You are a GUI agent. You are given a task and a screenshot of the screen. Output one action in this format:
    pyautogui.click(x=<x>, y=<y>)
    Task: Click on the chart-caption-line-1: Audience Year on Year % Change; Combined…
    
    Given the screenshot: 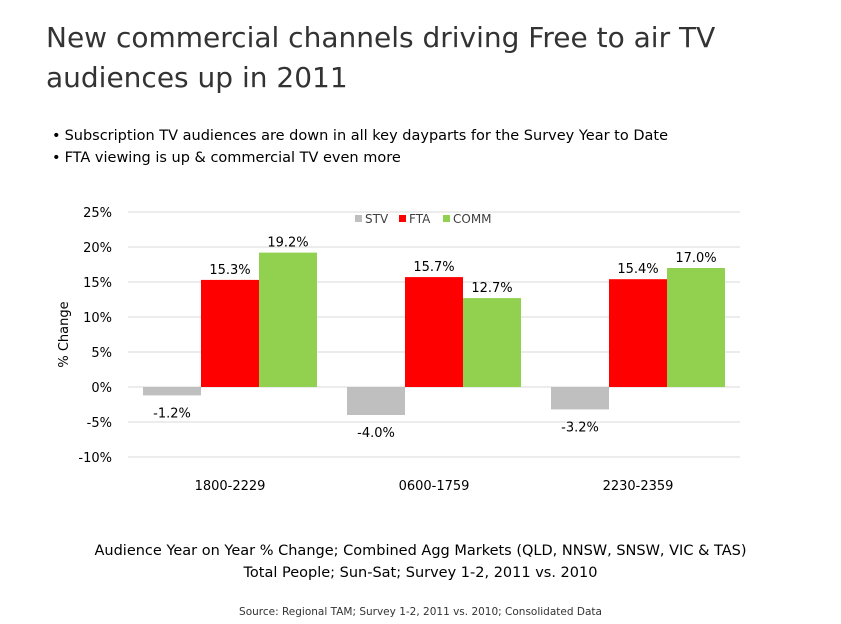 What is the action you would take?
    pyautogui.click(x=420, y=551)
    